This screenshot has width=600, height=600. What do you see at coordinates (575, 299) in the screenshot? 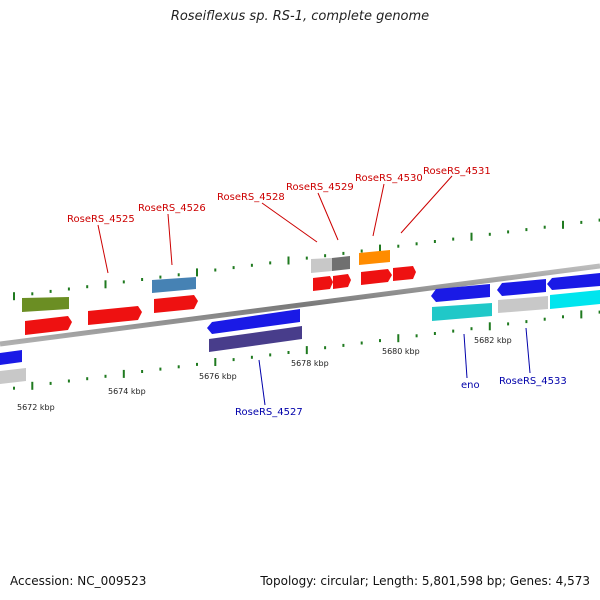
I see `gene-cyan-right` at bounding box center [575, 299].